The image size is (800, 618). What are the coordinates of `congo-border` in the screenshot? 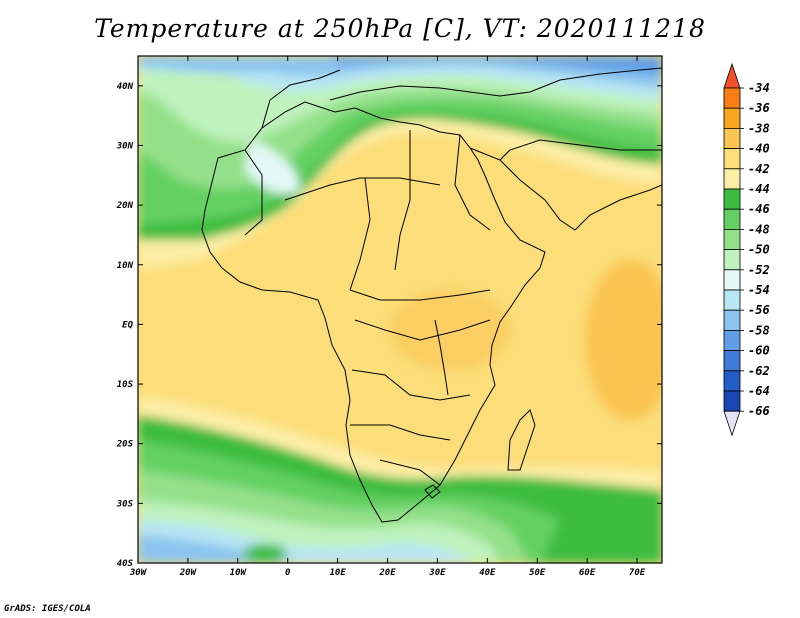 It's located at (422, 330).